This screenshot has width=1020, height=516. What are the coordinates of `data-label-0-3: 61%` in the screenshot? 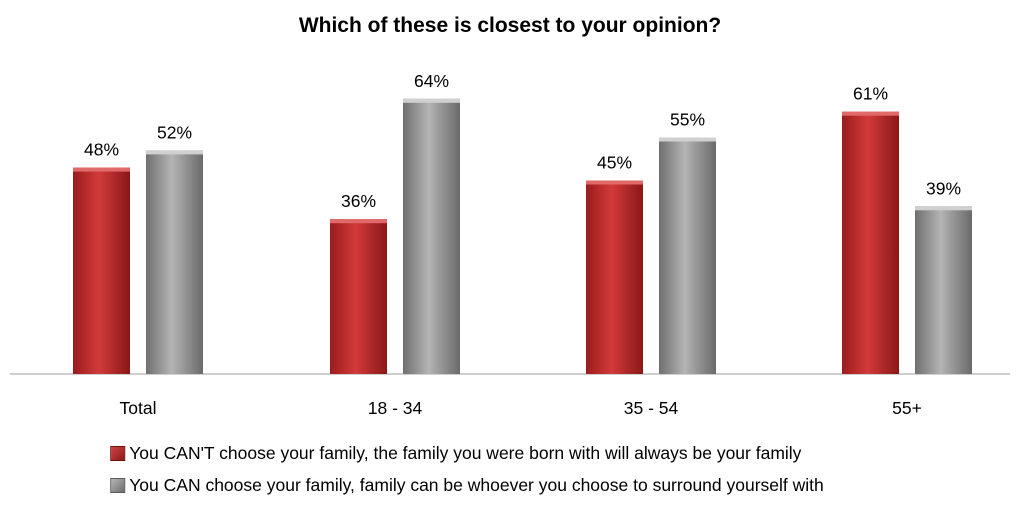 It's located at (870, 94).